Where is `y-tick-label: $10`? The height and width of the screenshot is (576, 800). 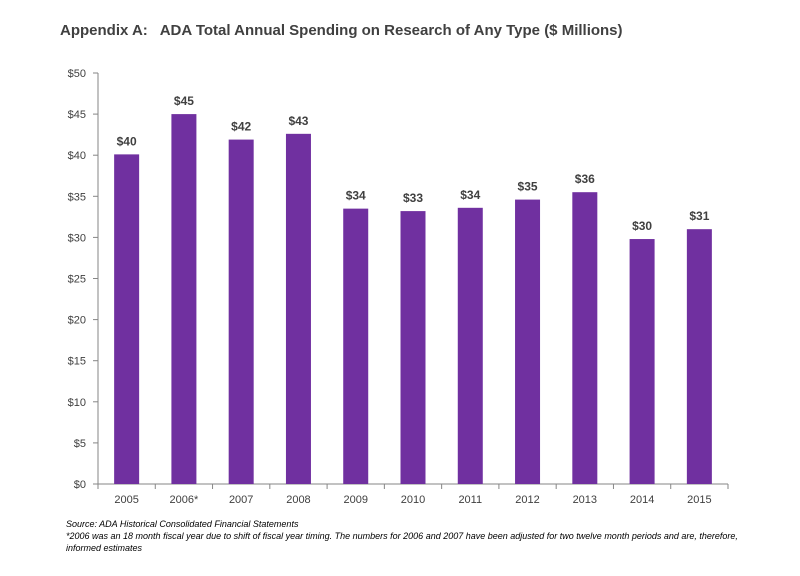
y-tick-label: $10 is located at coordinates (77, 403).